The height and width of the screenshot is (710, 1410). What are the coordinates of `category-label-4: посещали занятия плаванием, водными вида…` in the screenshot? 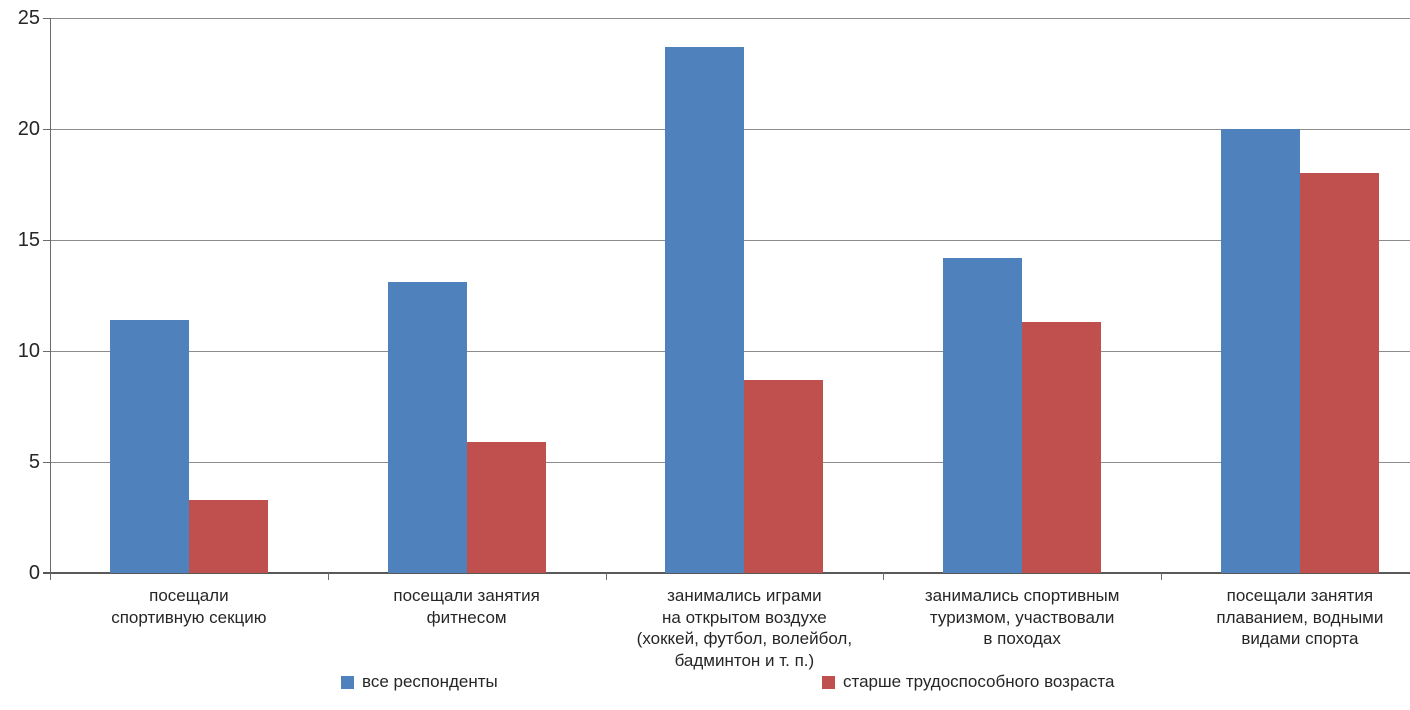 It's located at (1300, 617).